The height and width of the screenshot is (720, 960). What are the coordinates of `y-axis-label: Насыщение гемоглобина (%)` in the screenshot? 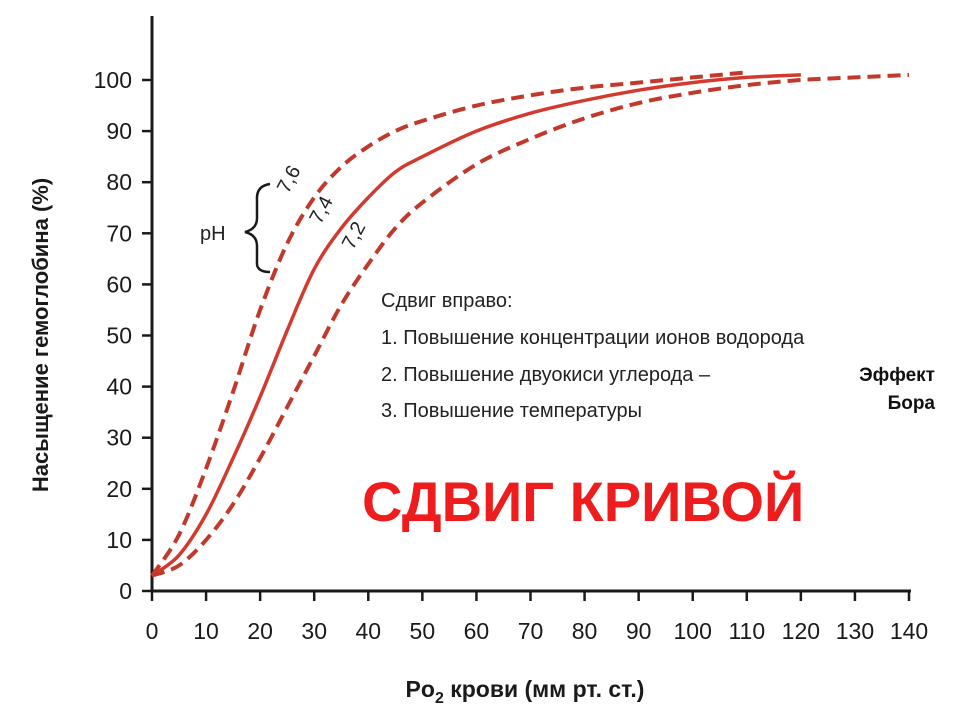 It's located at (40, 335).